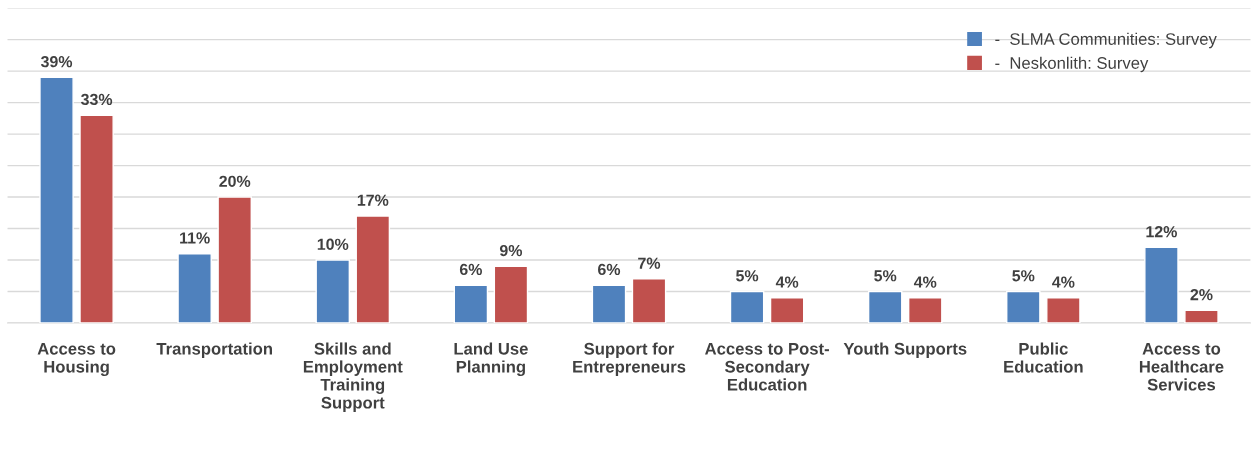 This screenshot has width=1253, height=453. I want to click on x-tick-label: Land Use Planning, so click(491, 359).